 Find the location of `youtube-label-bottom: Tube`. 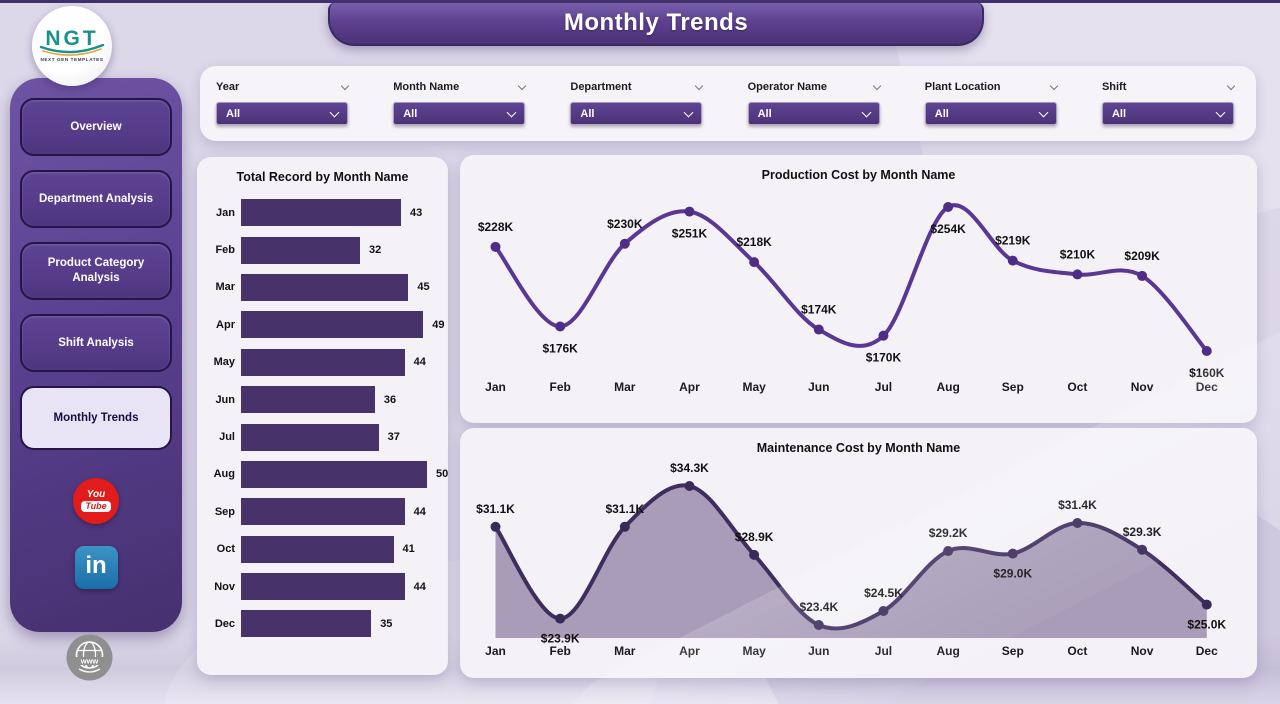

youtube-label-bottom: Tube is located at coordinates (96, 506).